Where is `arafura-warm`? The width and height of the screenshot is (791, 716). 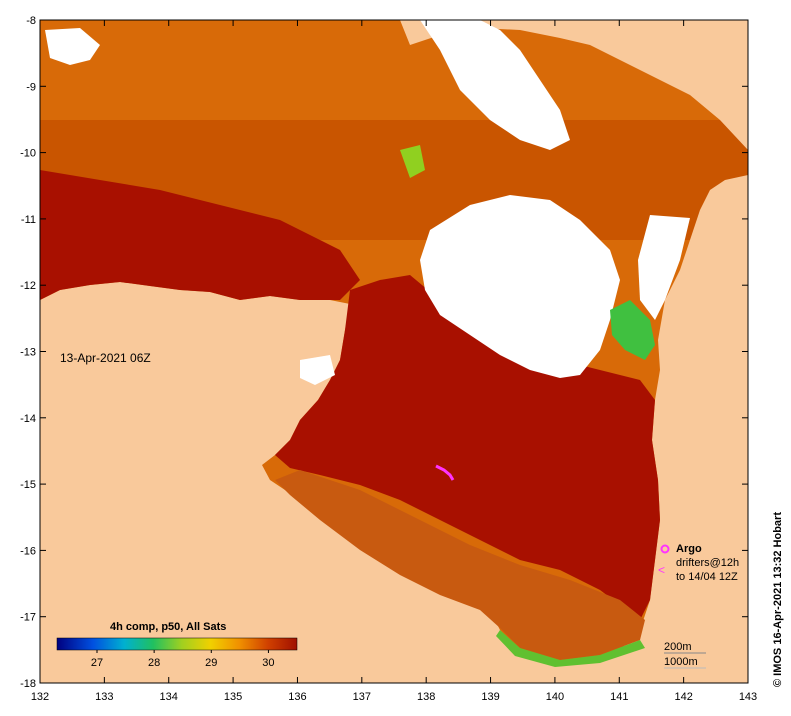
arafura-warm is located at coordinates (200, 235).